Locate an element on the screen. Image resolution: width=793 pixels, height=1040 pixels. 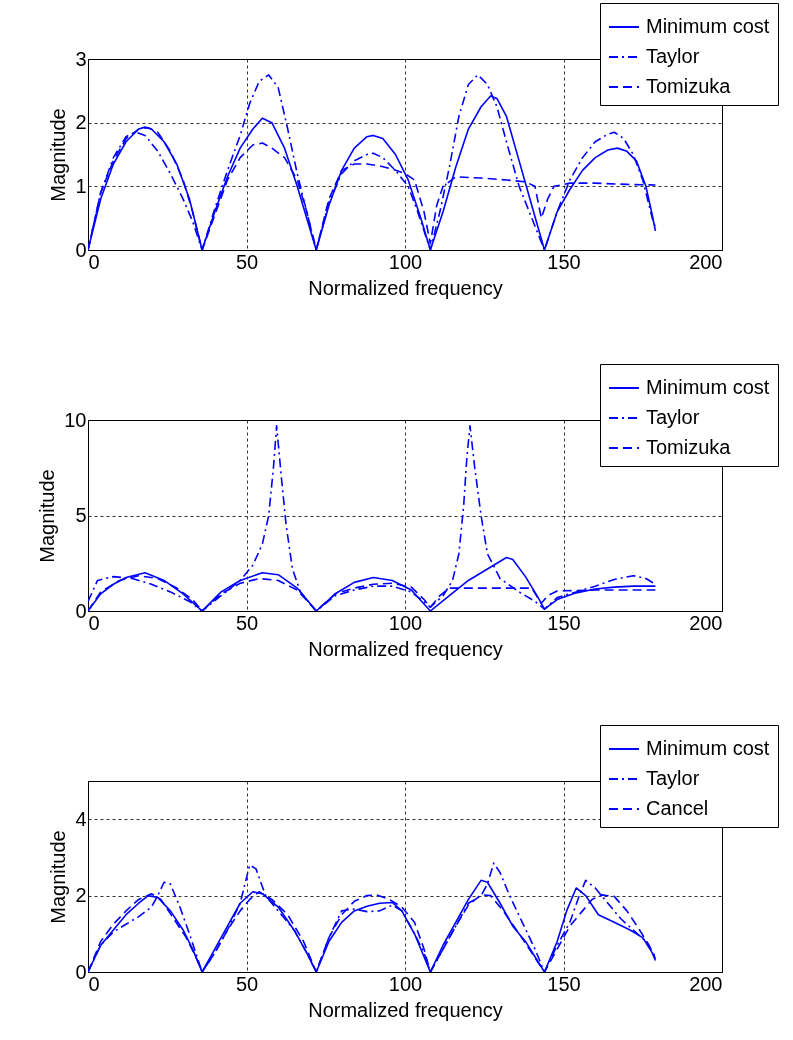
y-tick-label: 10 is located at coordinates (75, 419).